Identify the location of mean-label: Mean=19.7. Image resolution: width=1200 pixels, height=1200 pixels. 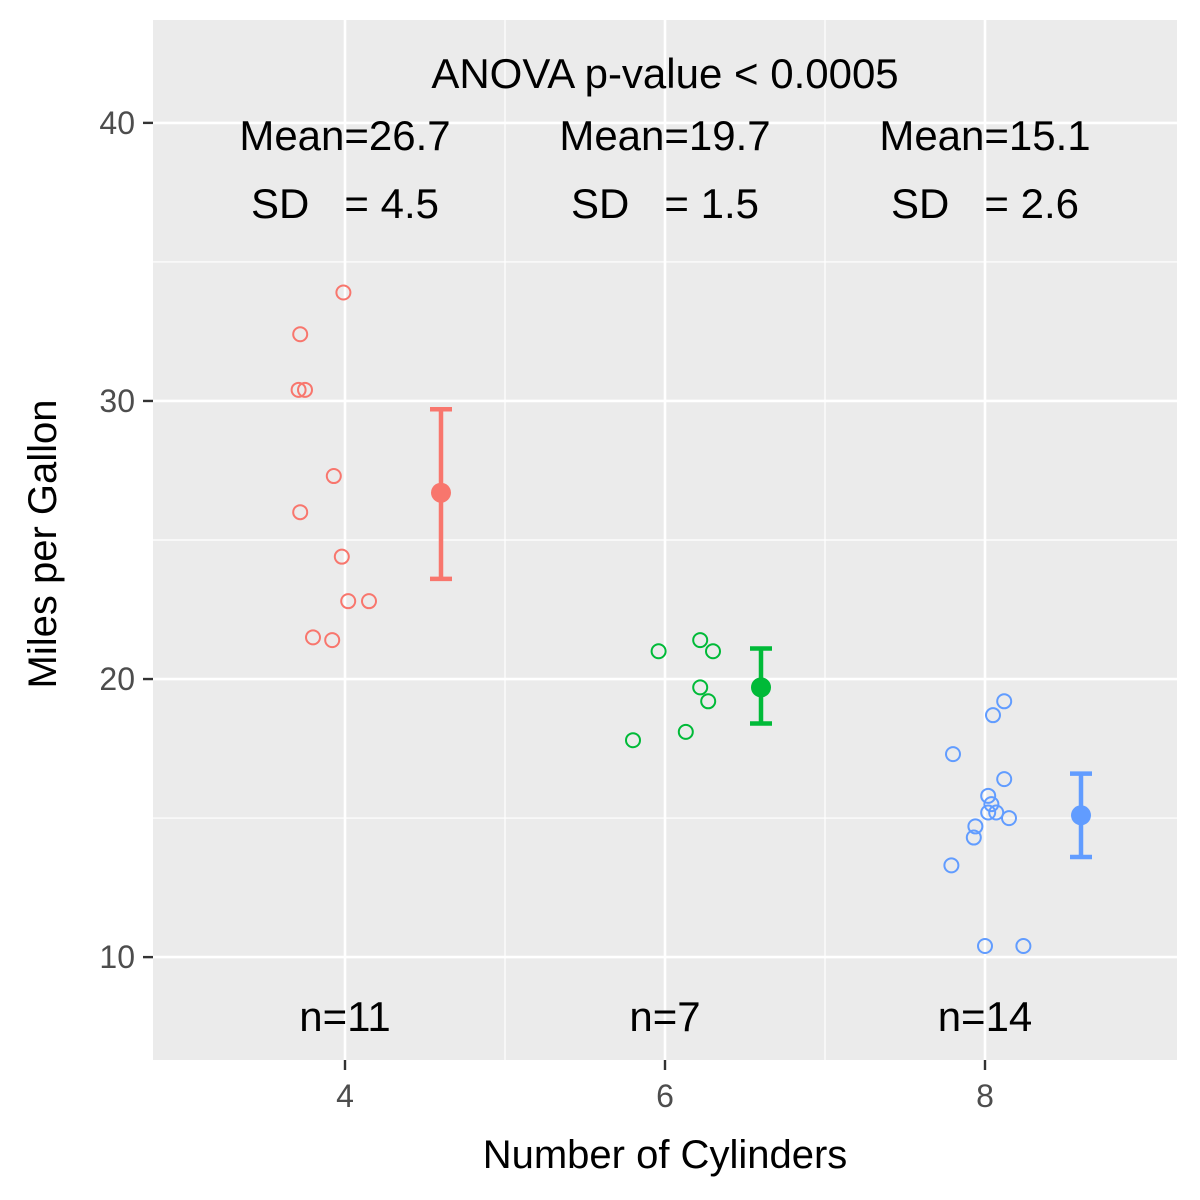
(664, 135).